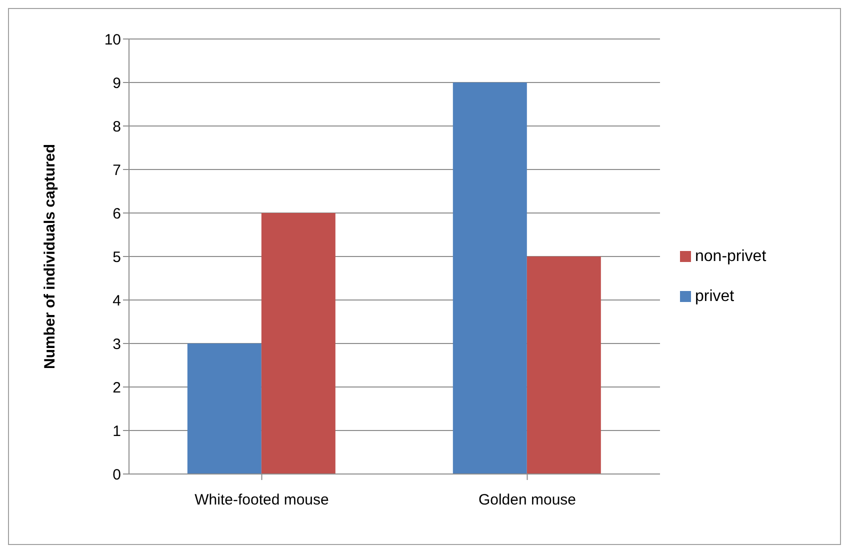 This screenshot has height=553, width=849. I want to click on y-tick-label: 8, so click(116, 127).